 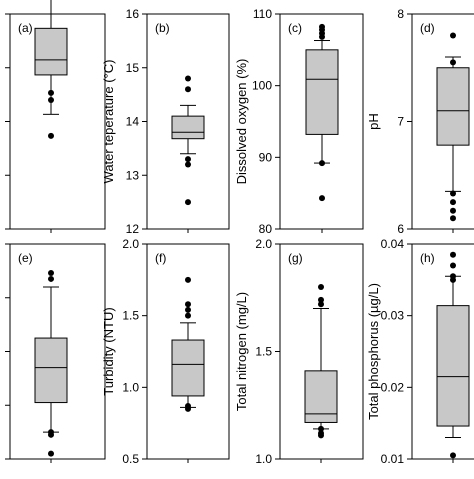 What do you see at coordinates (162, 28) in the screenshot?
I see `panel-label: (b)` at bounding box center [162, 28].